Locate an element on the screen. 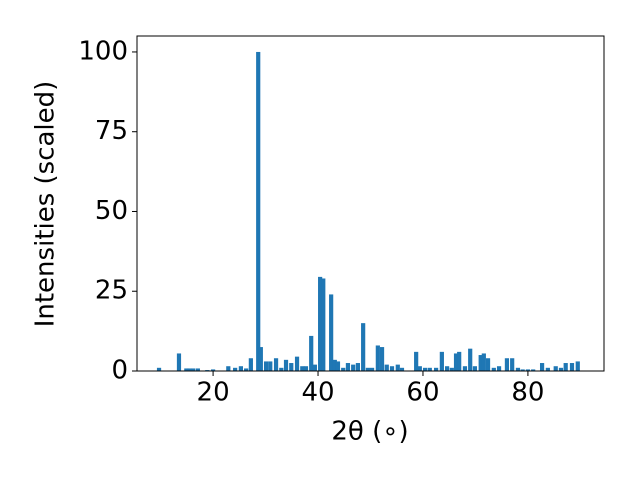  x-axis-label: 2θ (∘) is located at coordinates (369, 432).